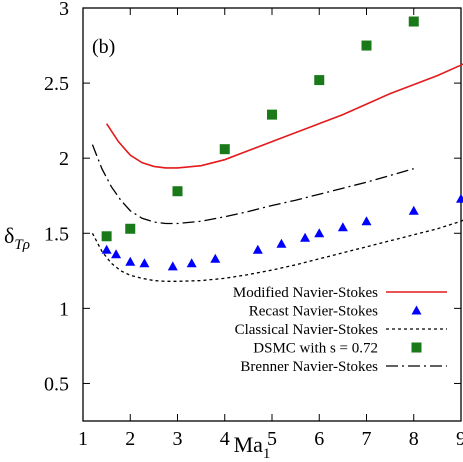  What do you see at coordinates (315, 349) in the screenshot?
I see `legend-label: DSMC with s = 0.72` at bounding box center [315, 349].